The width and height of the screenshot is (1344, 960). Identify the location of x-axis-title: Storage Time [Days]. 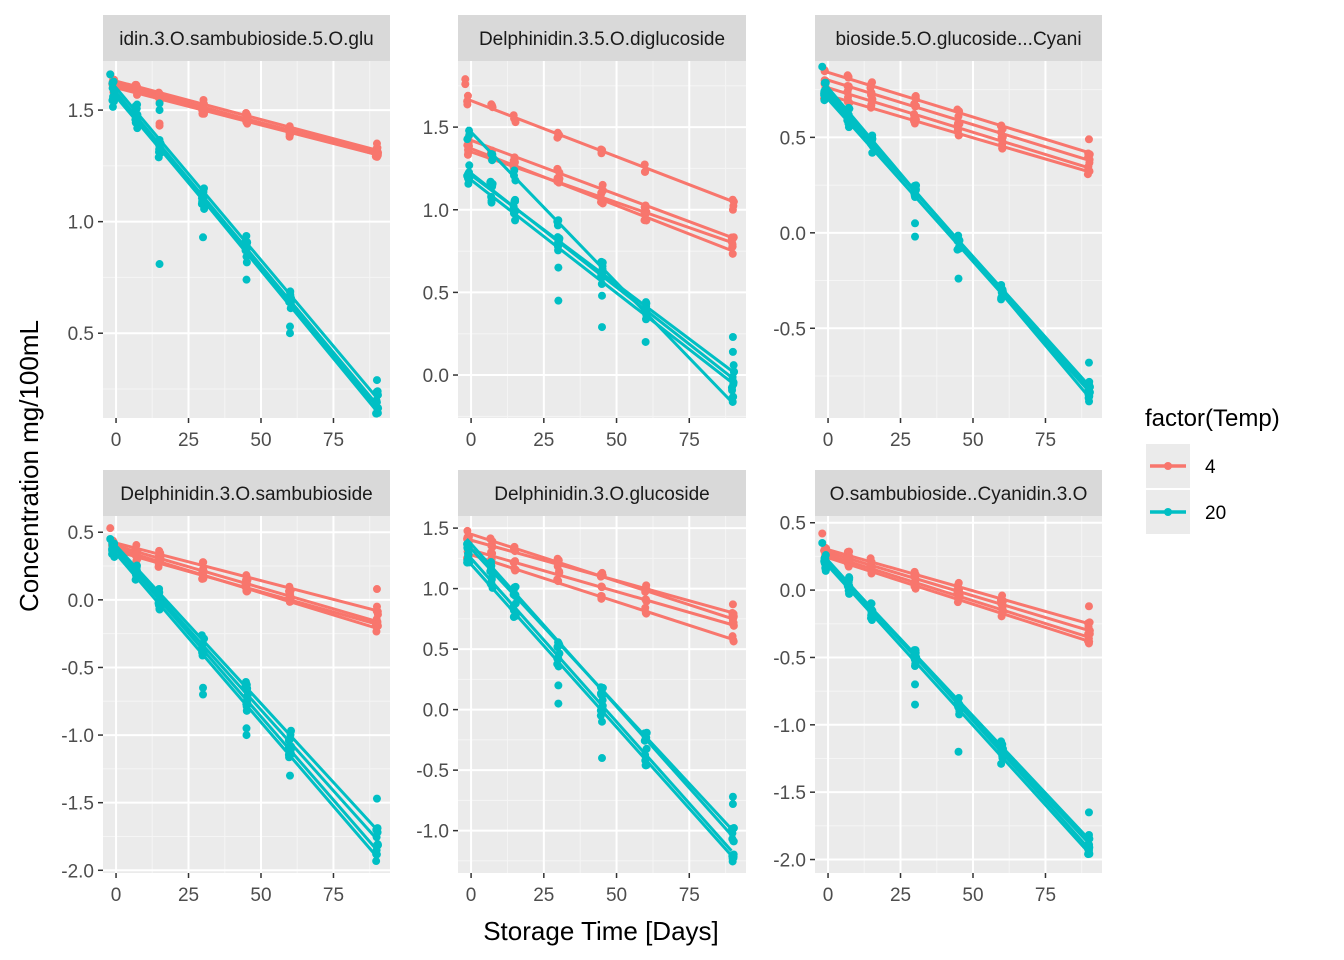
(601, 931).